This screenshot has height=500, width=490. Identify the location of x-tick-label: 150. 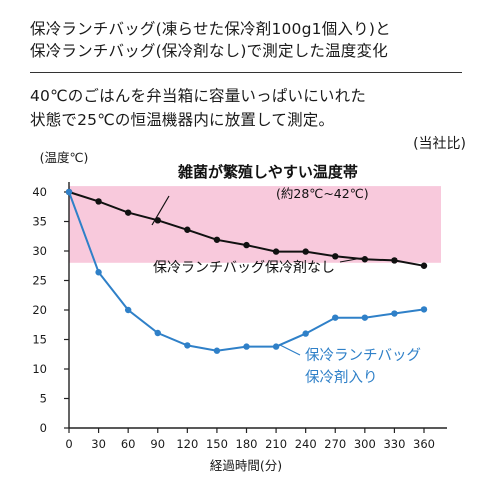
(217, 444).